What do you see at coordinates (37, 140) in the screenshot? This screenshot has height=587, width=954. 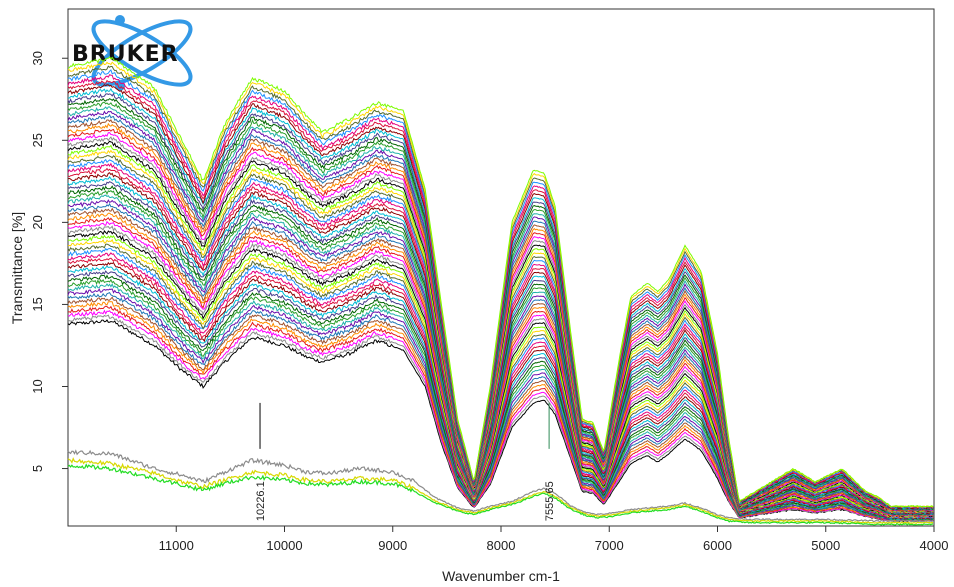 I see `y-tick-label-25: 25` at bounding box center [37, 140].